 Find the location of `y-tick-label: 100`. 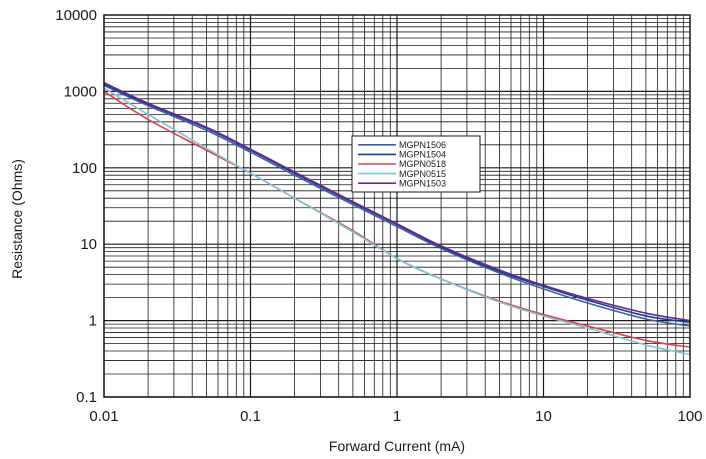

y-tick-label: 100 is located at coordinates (84, 168).